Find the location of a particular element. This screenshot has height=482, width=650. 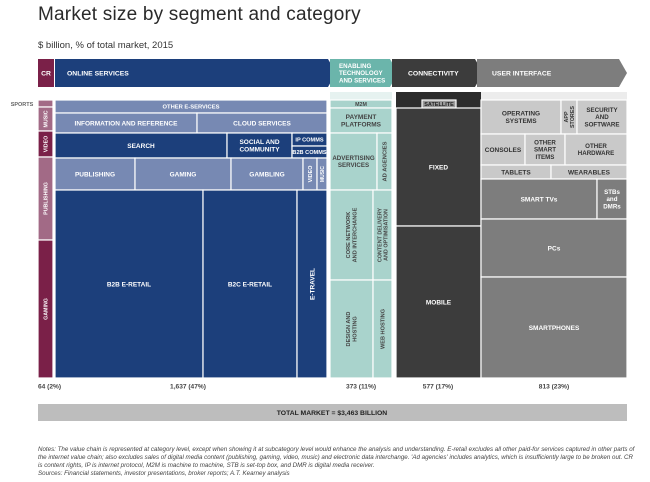

cell-label-wearables: WEARABLES is located at coordinates (589, 172).